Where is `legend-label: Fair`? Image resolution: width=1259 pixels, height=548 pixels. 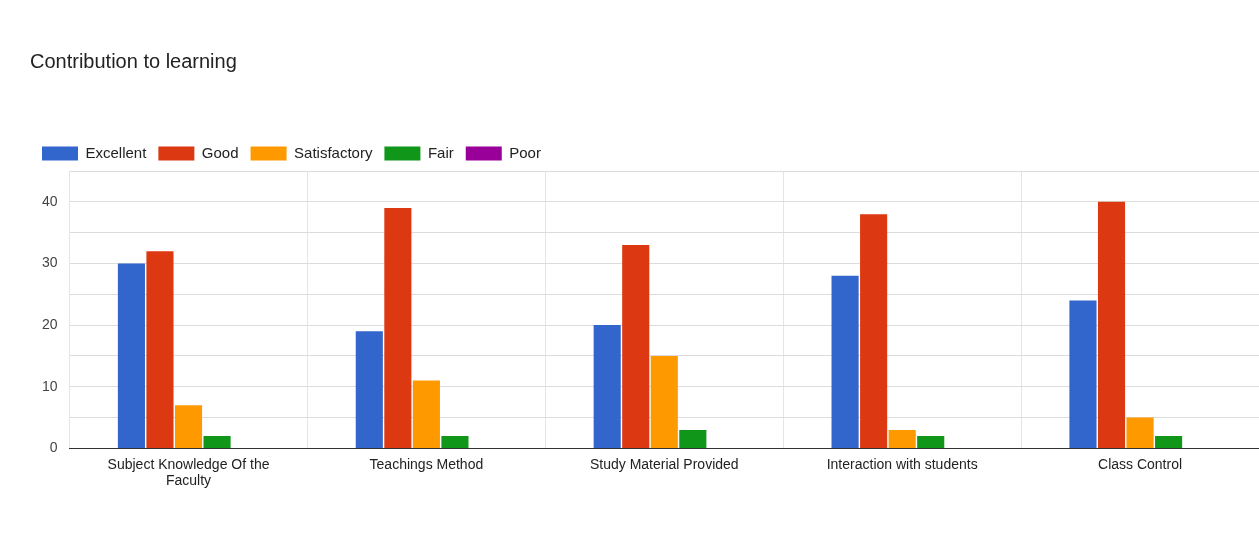 legend-label: Fair is located at coordinates (440, 152).